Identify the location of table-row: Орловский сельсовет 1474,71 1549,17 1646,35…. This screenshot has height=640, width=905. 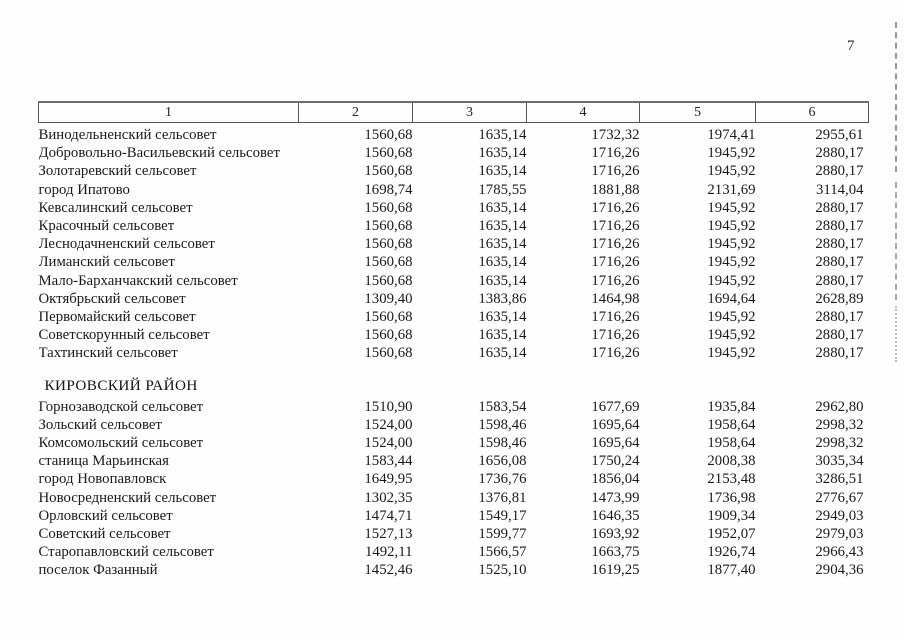
(454, 516).